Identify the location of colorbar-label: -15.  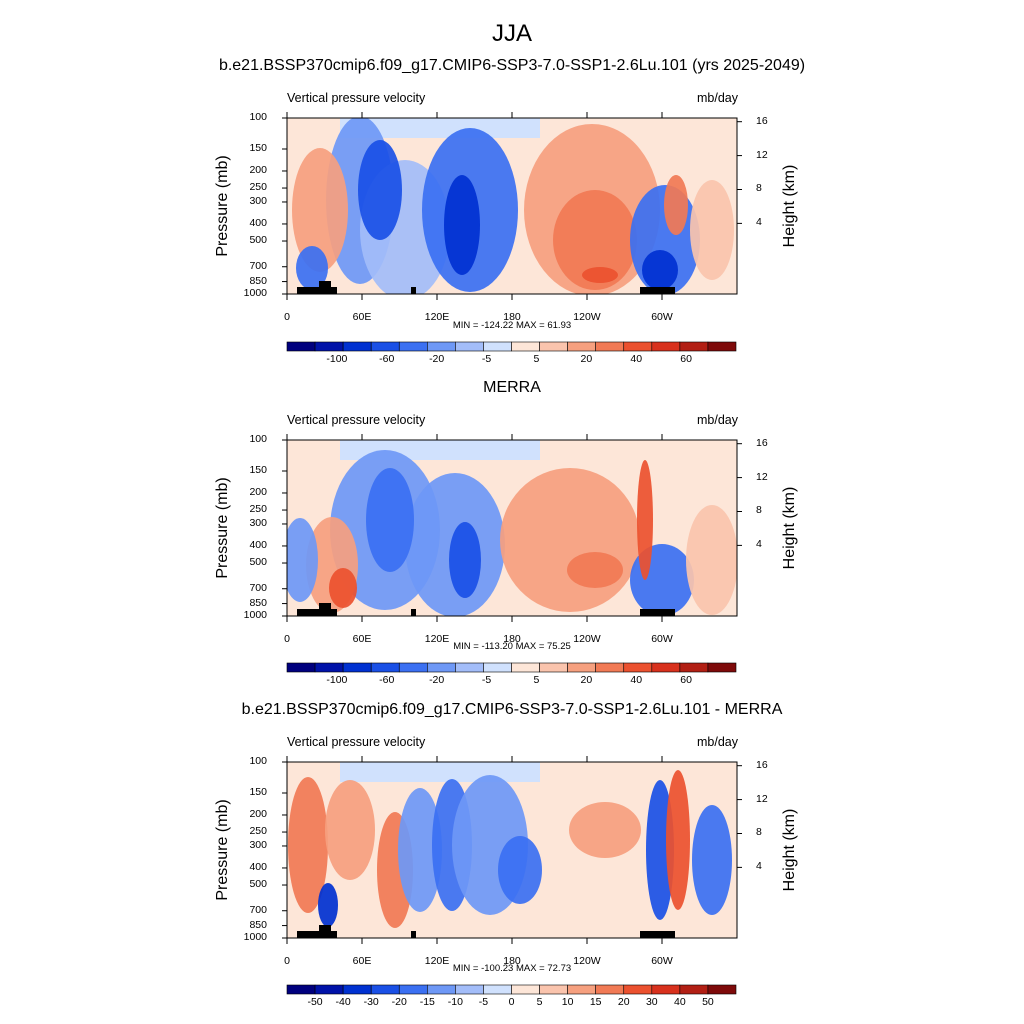
(427, 1002).